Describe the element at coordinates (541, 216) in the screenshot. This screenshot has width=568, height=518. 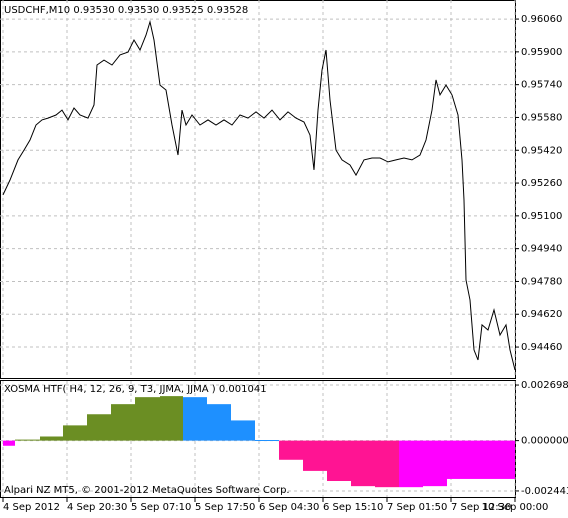
I see `y-tick-label: 0.95100` at that location.